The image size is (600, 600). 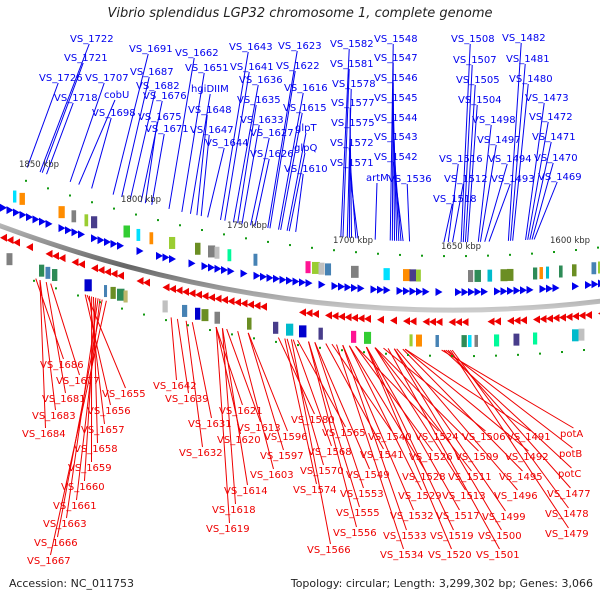 I want to click on reverse-gene-label: VS_1658, so click(x=96, y=449).